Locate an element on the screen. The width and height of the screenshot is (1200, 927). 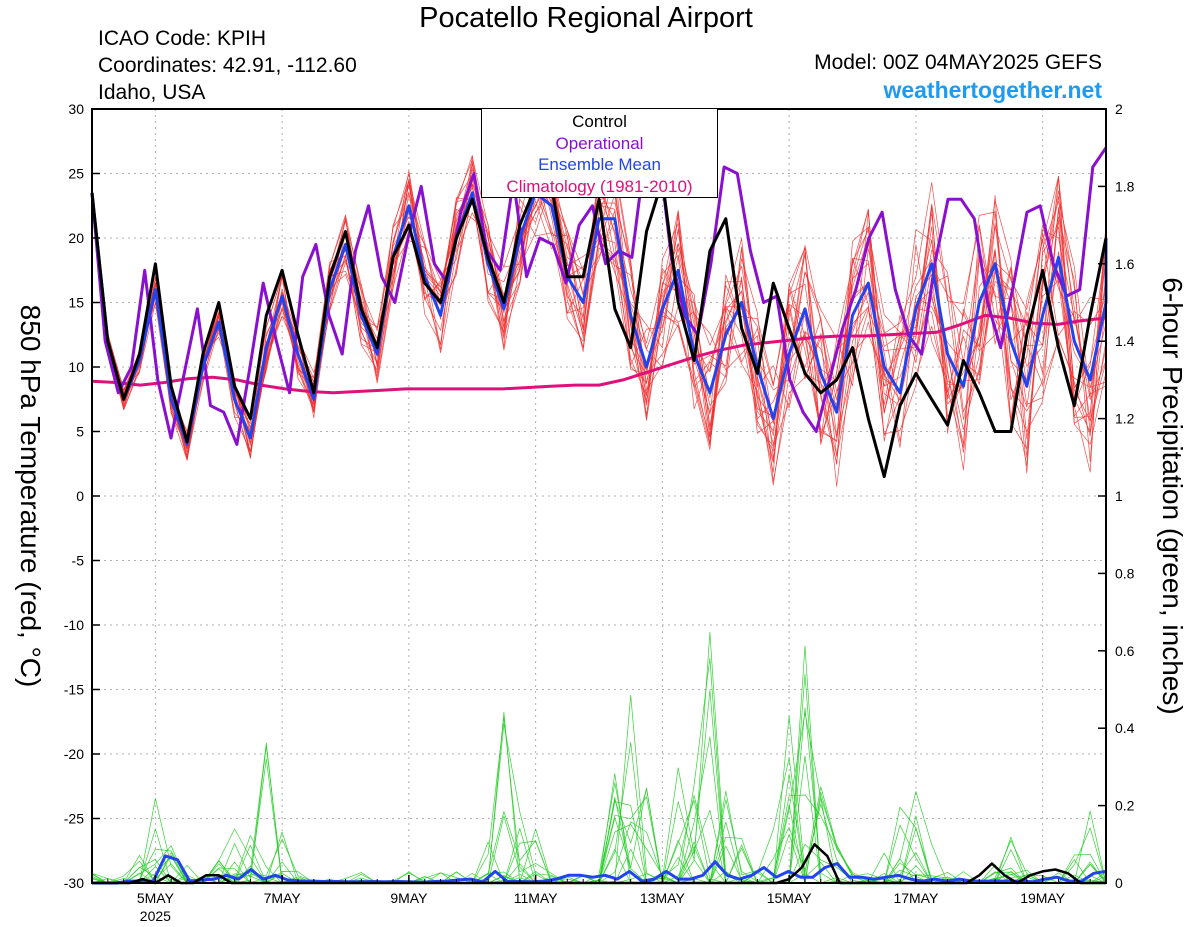
icao-code: ICAO Code: KPIH is located at coordinates (182, 38).